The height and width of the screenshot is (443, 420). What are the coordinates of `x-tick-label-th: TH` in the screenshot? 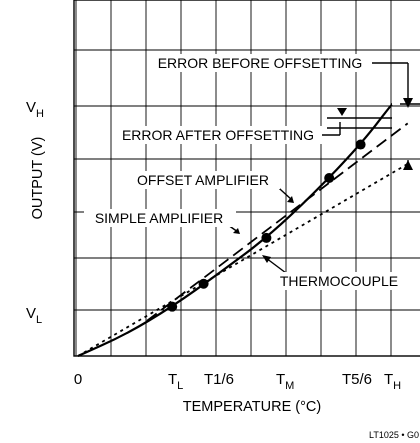 It's located at (392, 381).